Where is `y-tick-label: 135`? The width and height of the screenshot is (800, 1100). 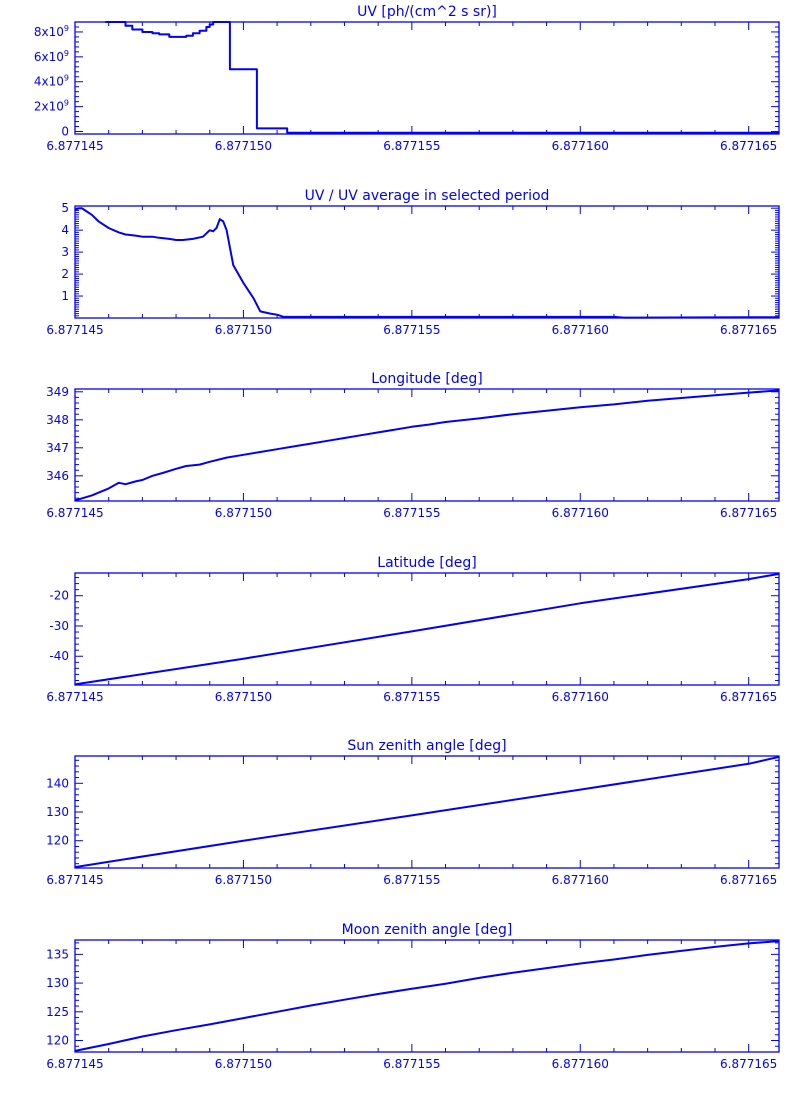 y-tick-label: 135 is located at coordinates (57, 954).